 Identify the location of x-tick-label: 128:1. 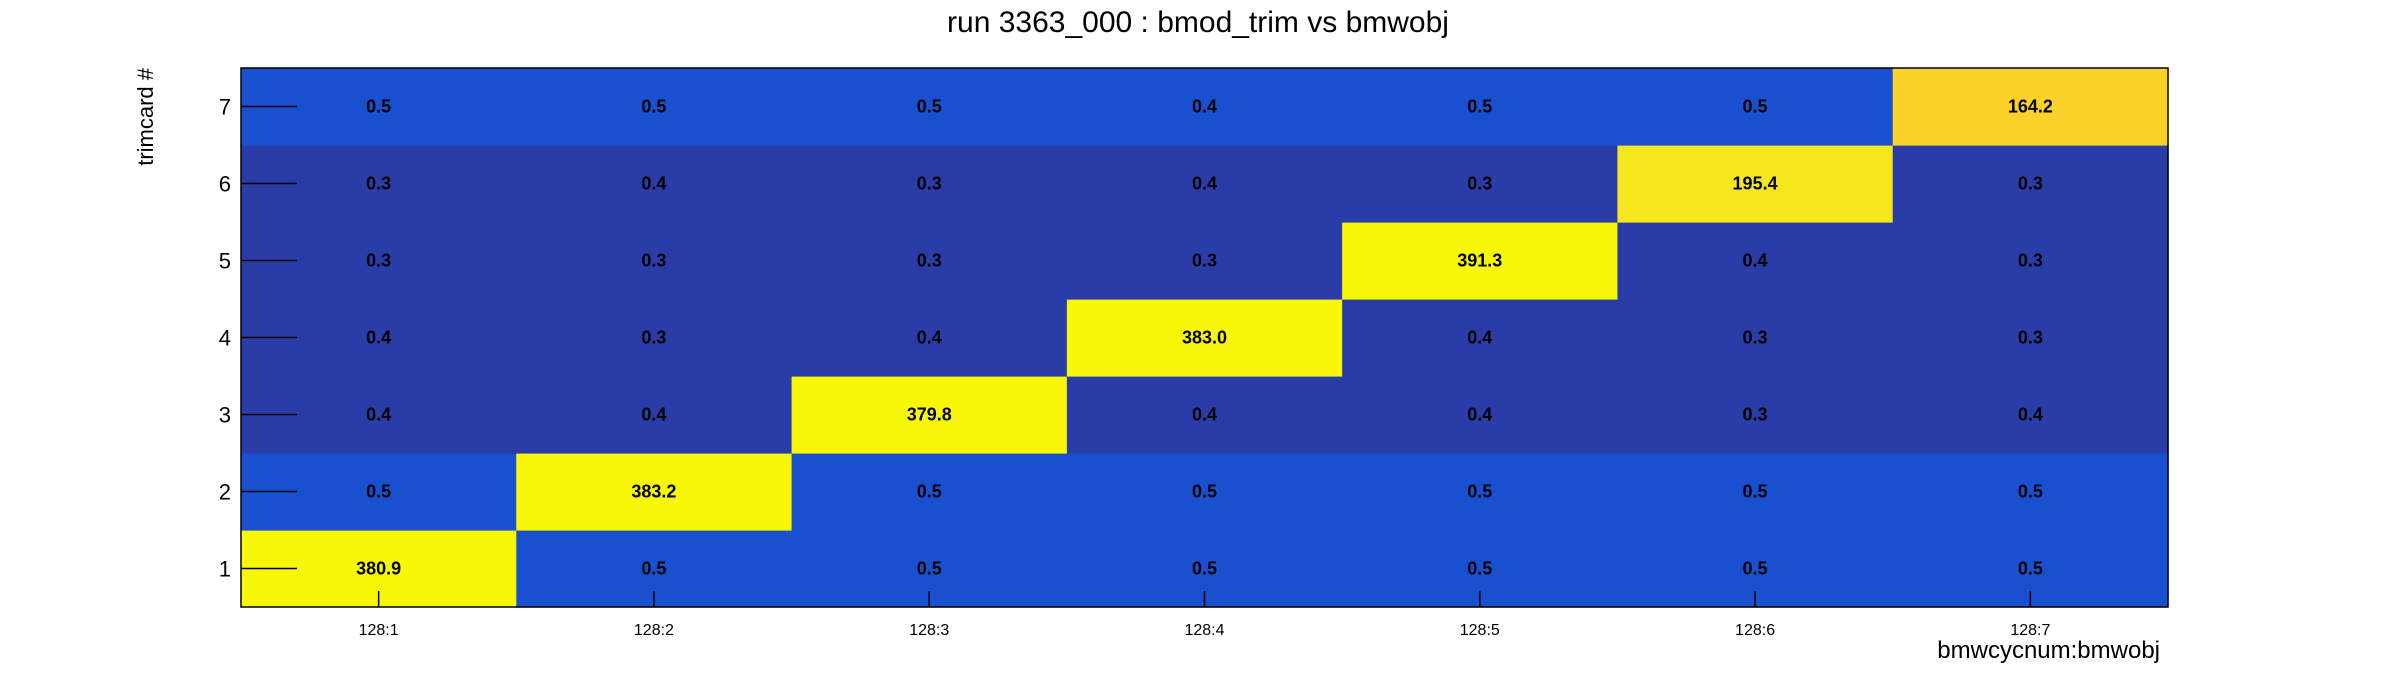
(379, 630).